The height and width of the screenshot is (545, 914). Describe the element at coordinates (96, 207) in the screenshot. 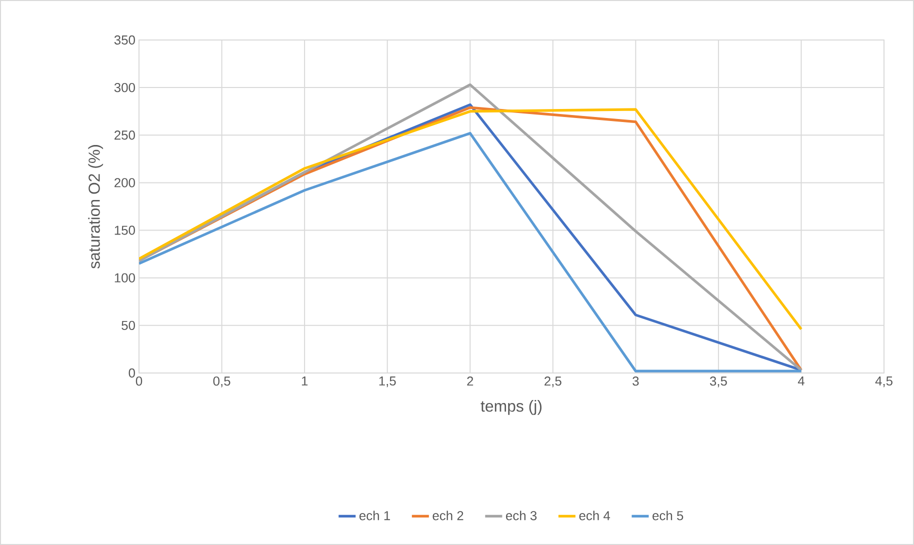

I see `y-axis-title: saturation O2 (%)` at that location.